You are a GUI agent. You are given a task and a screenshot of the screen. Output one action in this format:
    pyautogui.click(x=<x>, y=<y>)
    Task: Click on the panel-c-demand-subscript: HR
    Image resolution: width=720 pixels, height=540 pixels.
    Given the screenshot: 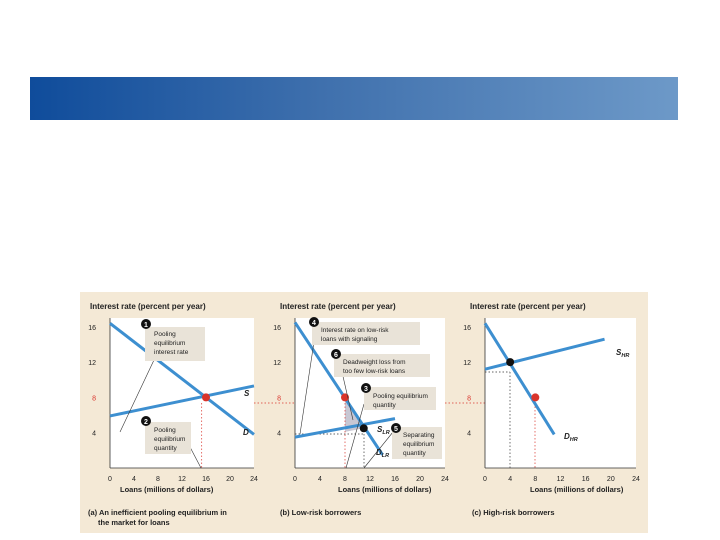 What is the action you would take?
    pyautogui.click(x=574, y=440)
    